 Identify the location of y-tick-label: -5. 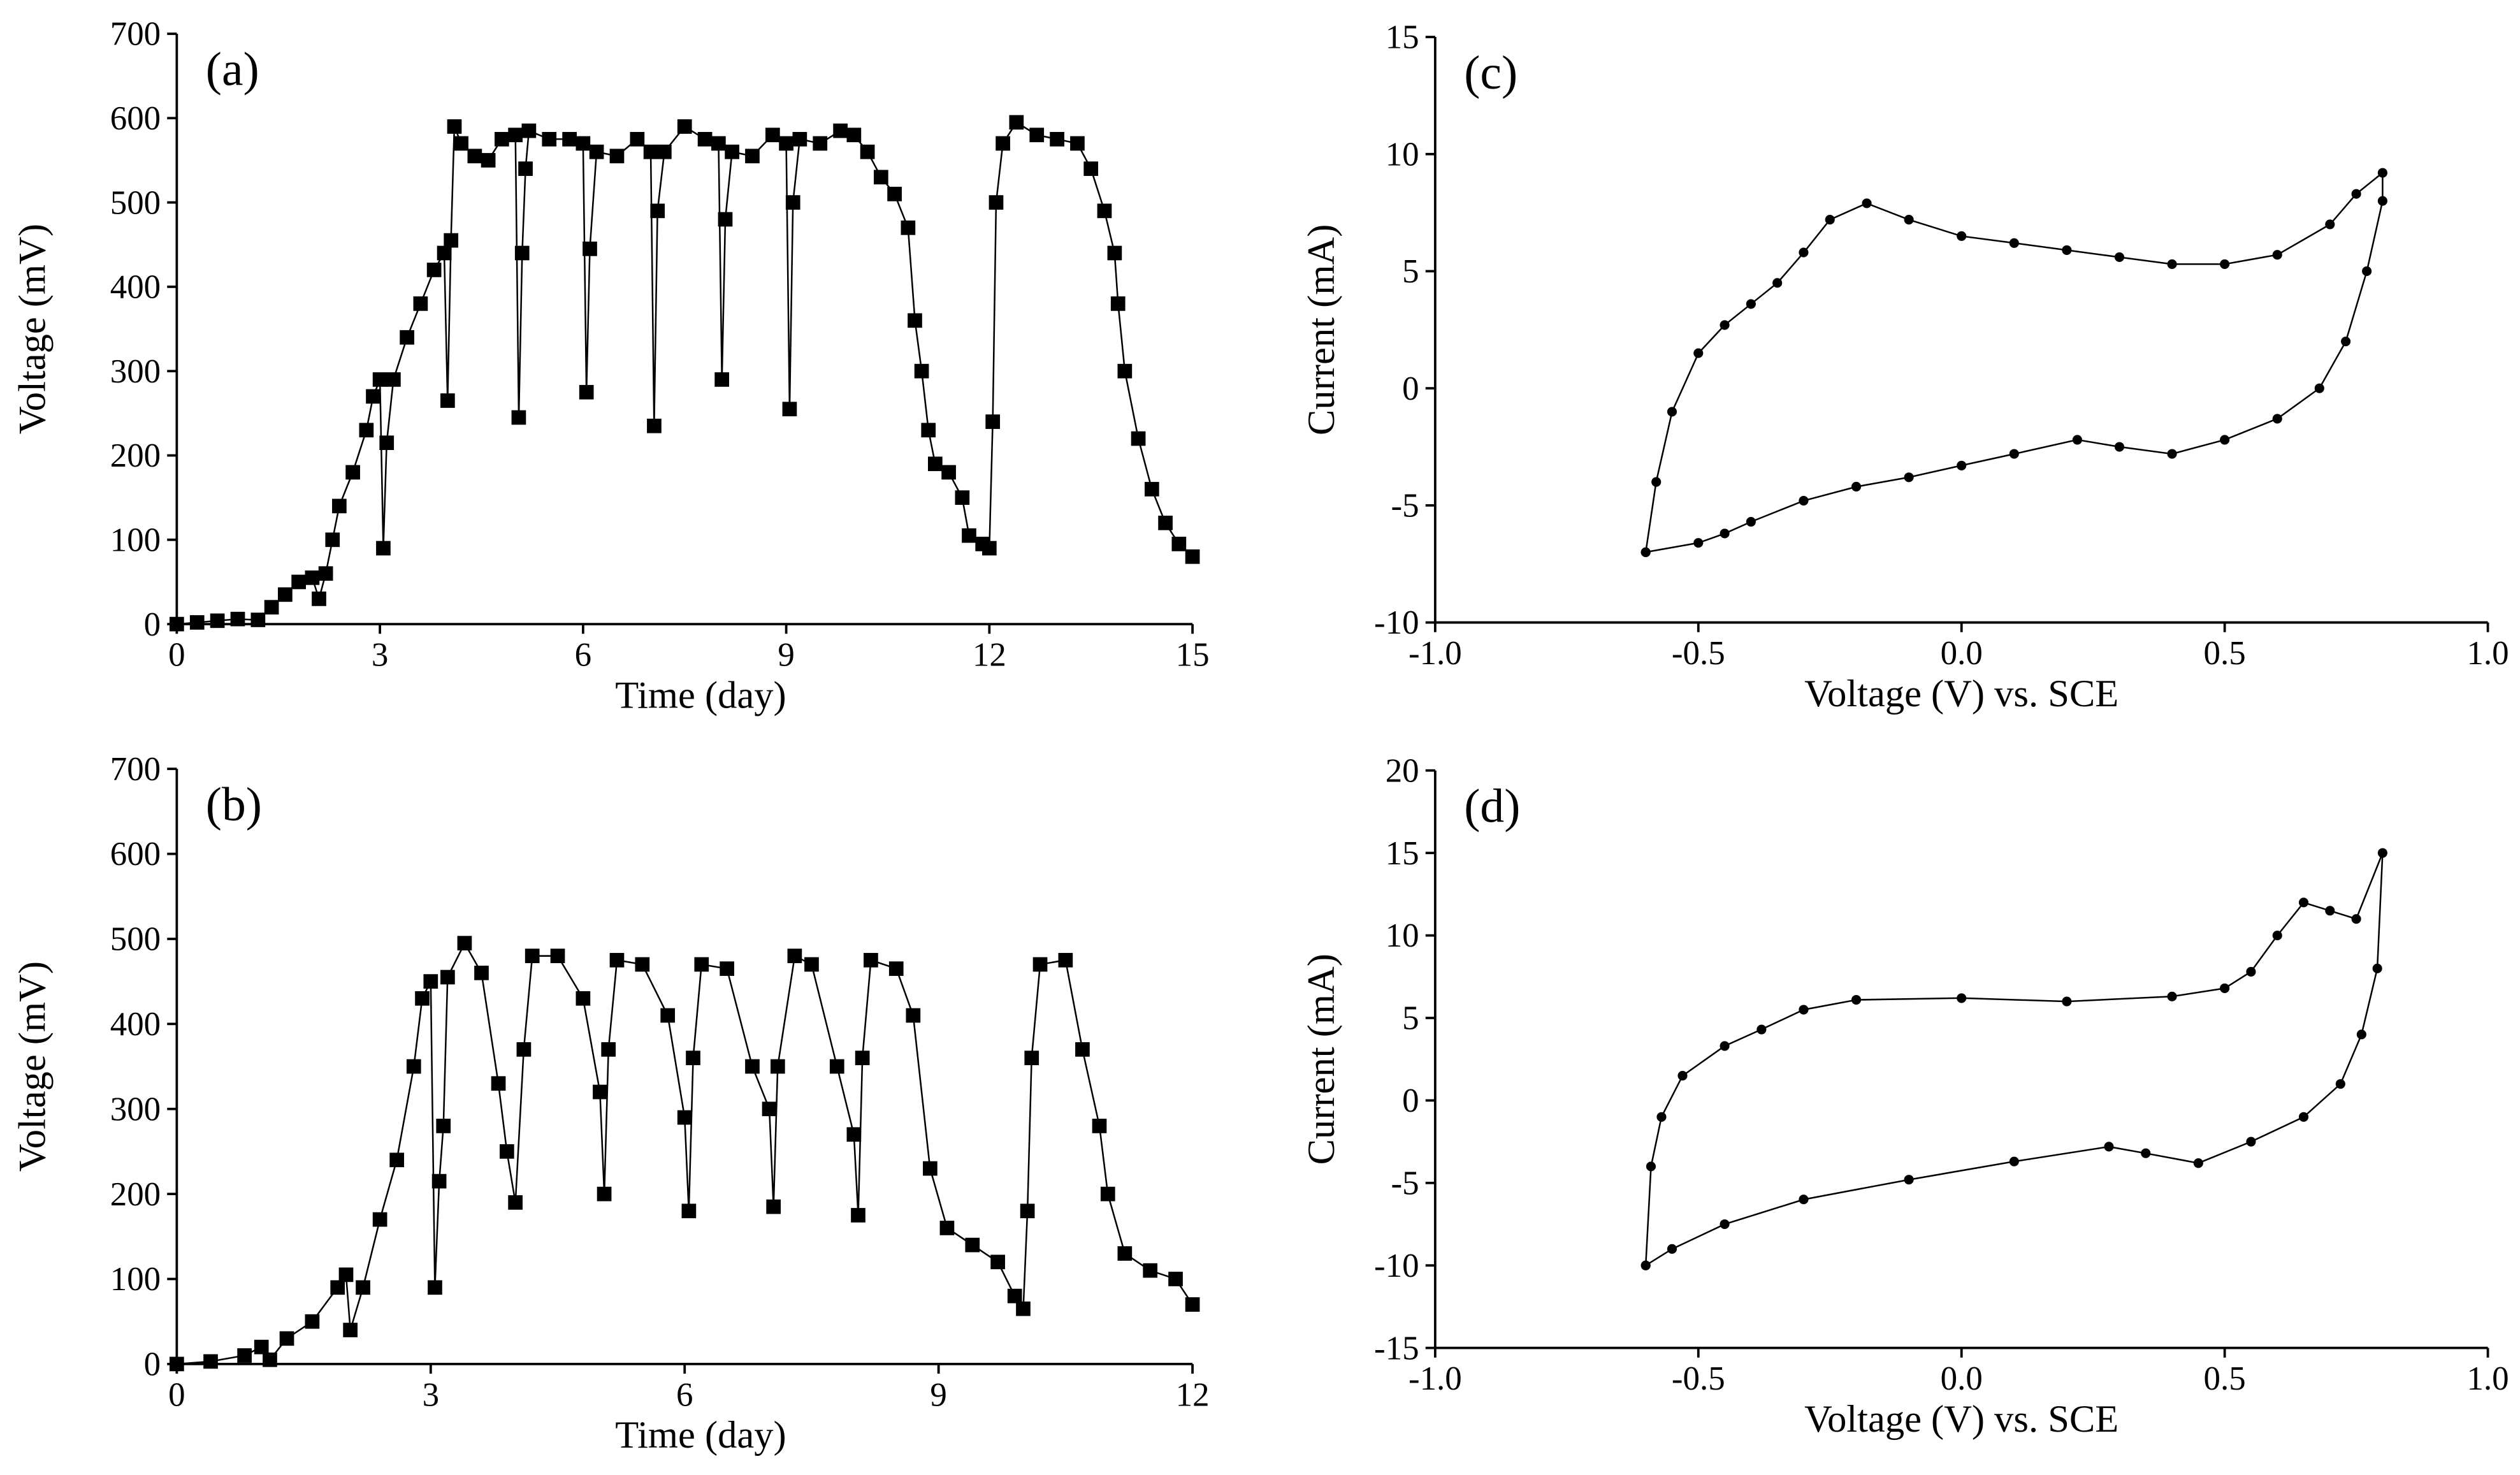
(1405, 506).